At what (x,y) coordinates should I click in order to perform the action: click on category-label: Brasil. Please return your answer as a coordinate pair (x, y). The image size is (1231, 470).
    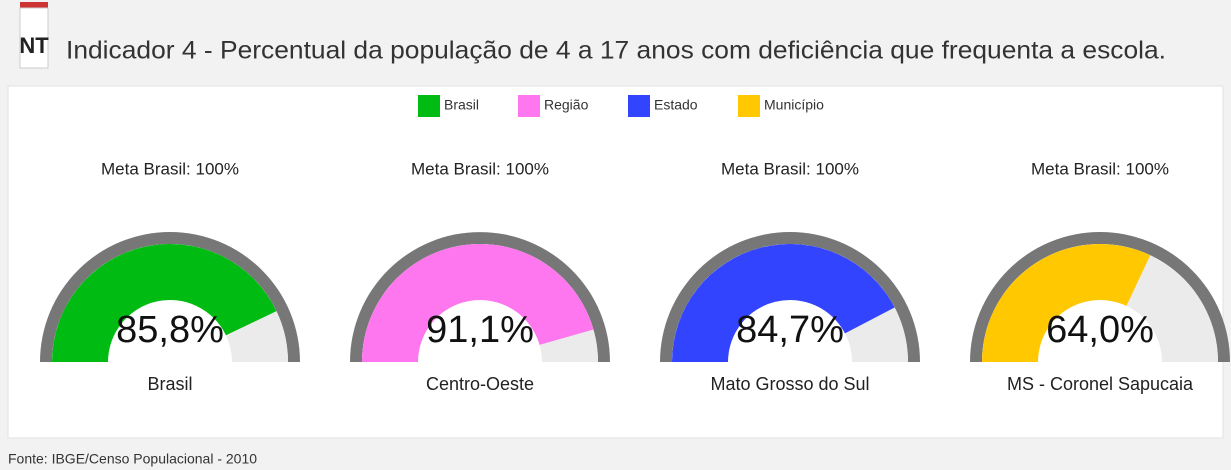
    Looking at the image, I should click on (169, 384).